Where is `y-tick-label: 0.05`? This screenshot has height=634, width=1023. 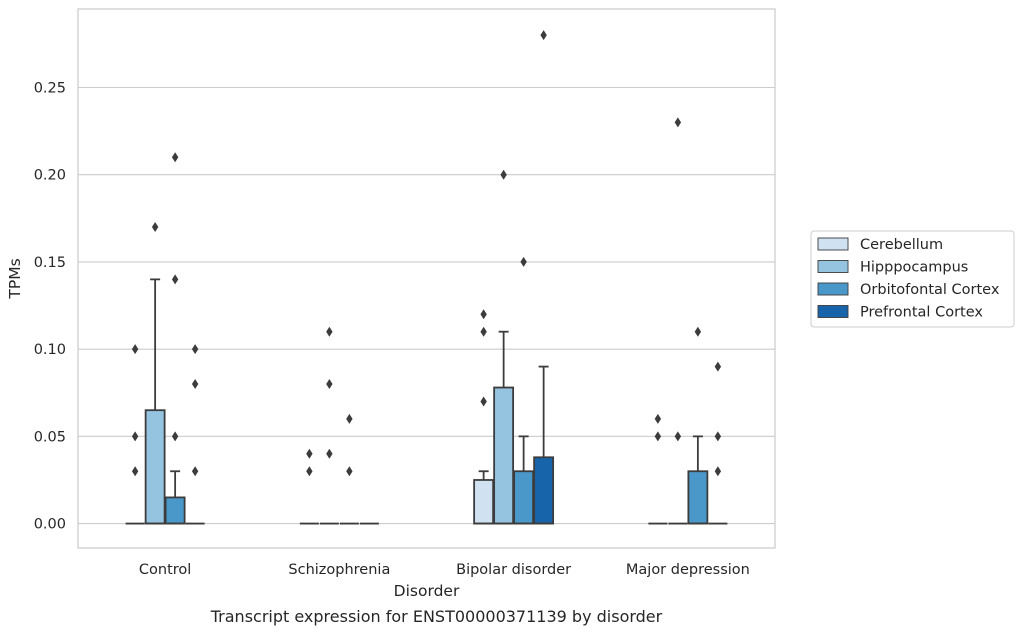 y-tick-label: 0.05 is located at coordinates (50, 437).